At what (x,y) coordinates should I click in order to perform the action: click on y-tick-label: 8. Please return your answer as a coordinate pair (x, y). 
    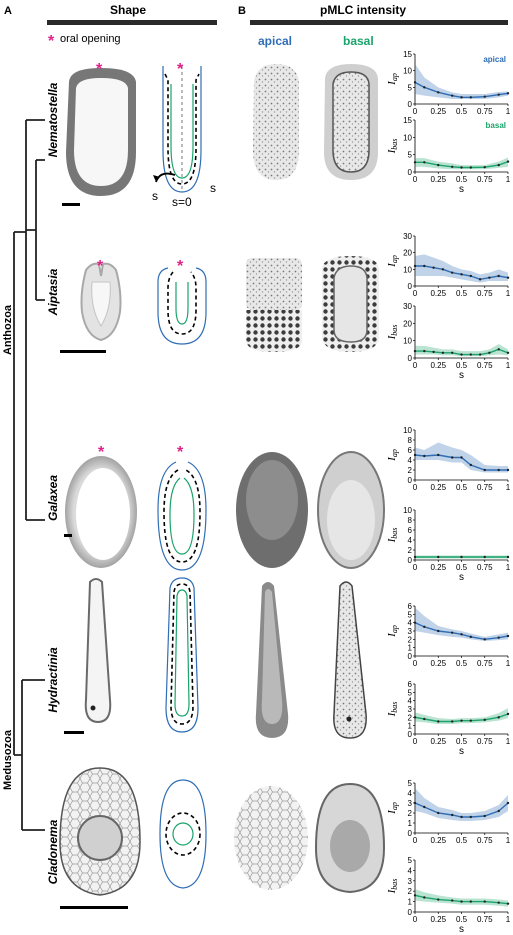
    Looking at the image, I should click on (410, 520).